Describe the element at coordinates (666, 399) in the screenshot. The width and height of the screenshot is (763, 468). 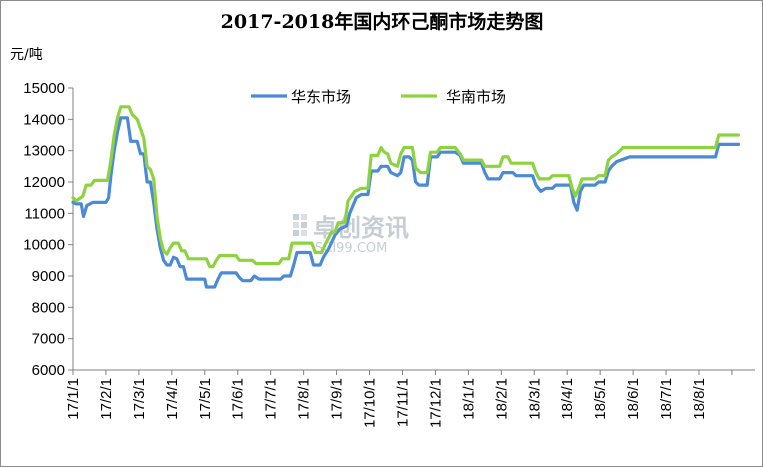
I see `x-tick-label: 18/7/1` at that location.